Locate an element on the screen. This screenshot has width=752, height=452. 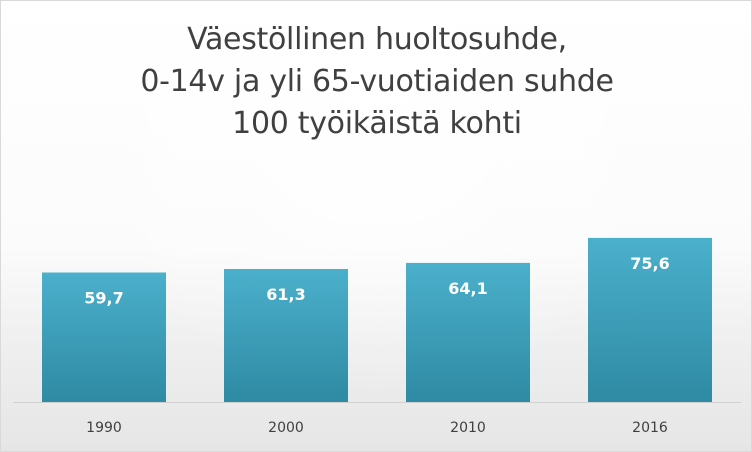
x-tick-label-1990: 1990 is located at coordinates (104, 428).